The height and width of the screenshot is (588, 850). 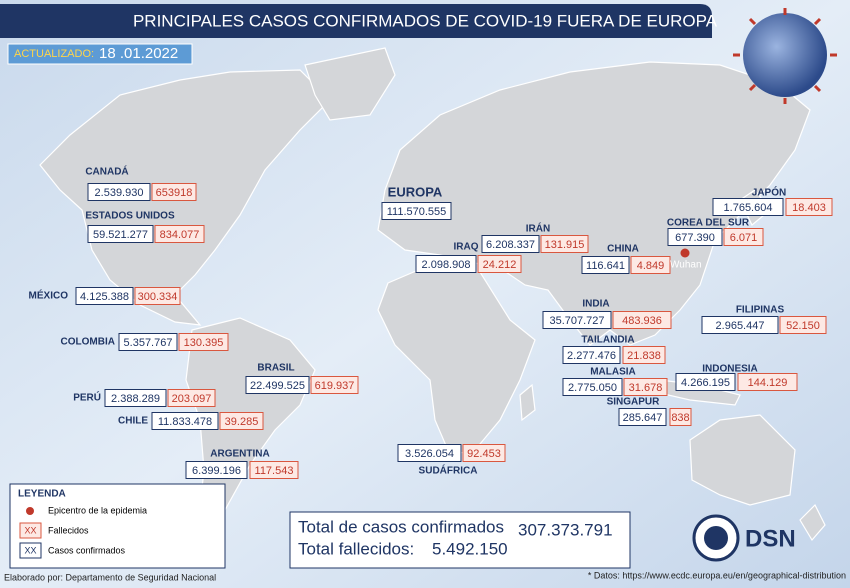 I want to click on region-name: SUDÁFRICA, so click(x=448, y=470).